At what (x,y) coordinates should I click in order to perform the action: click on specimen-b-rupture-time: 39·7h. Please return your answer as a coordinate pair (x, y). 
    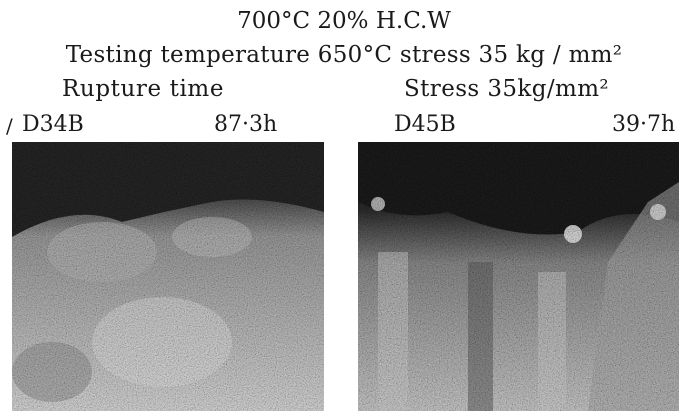
    Looking at the image, I should click on (644, 124).